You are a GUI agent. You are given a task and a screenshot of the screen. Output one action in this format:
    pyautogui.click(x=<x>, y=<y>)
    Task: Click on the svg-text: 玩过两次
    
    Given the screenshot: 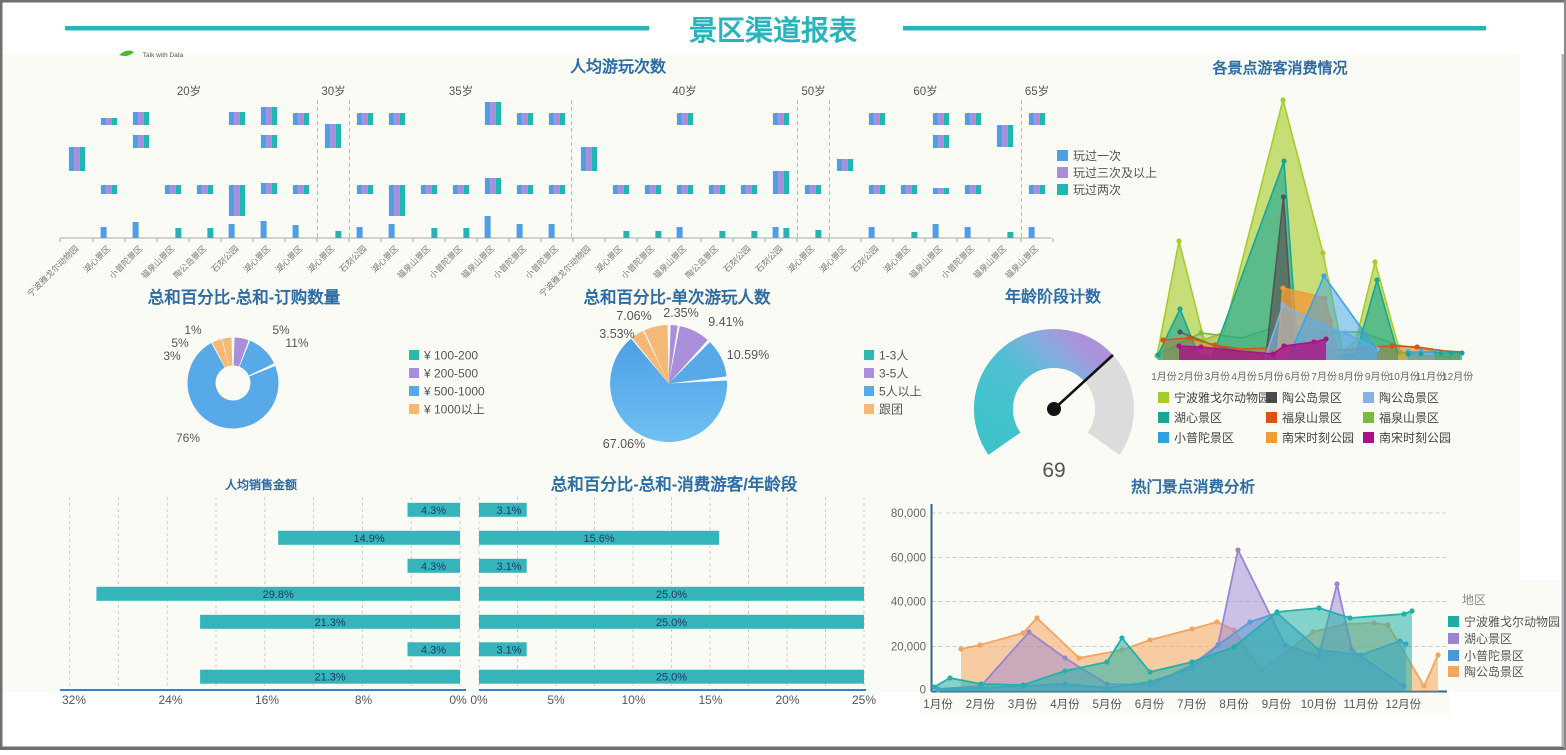 What is the action you would take?
    pyautogui.click(x=1097, y=190)
    